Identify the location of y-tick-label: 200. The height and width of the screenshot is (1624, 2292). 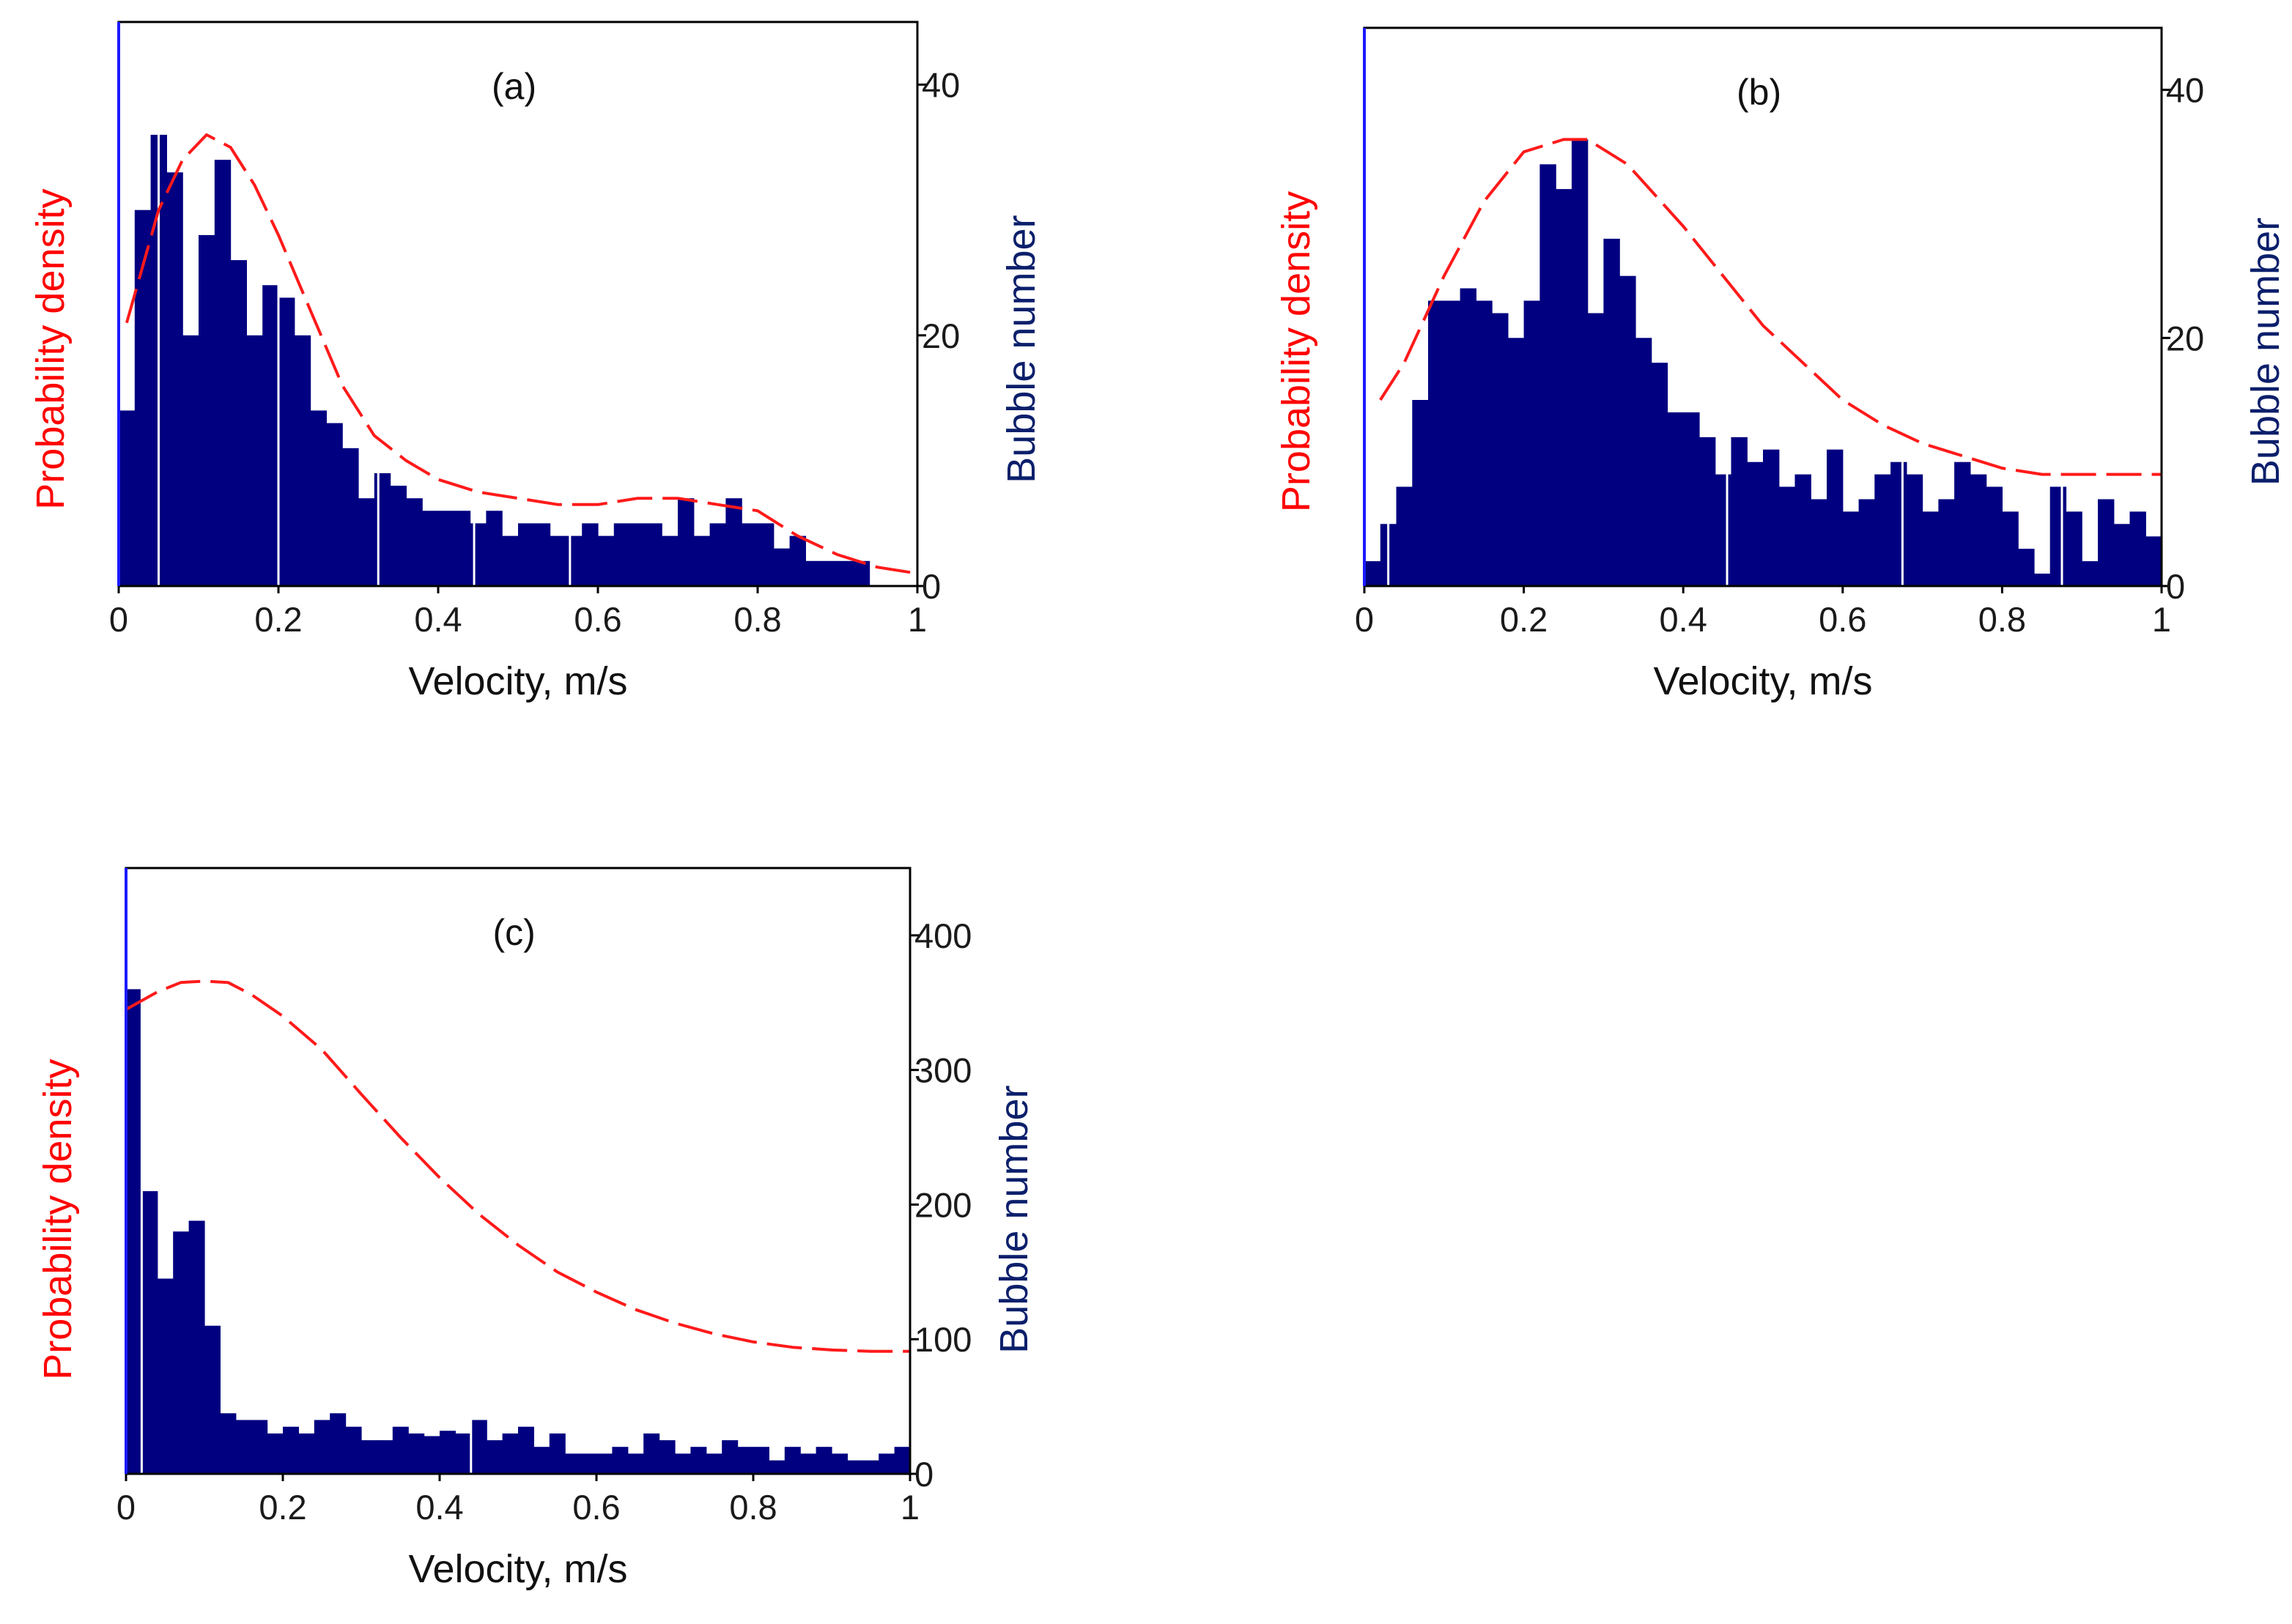
(943, 1205).